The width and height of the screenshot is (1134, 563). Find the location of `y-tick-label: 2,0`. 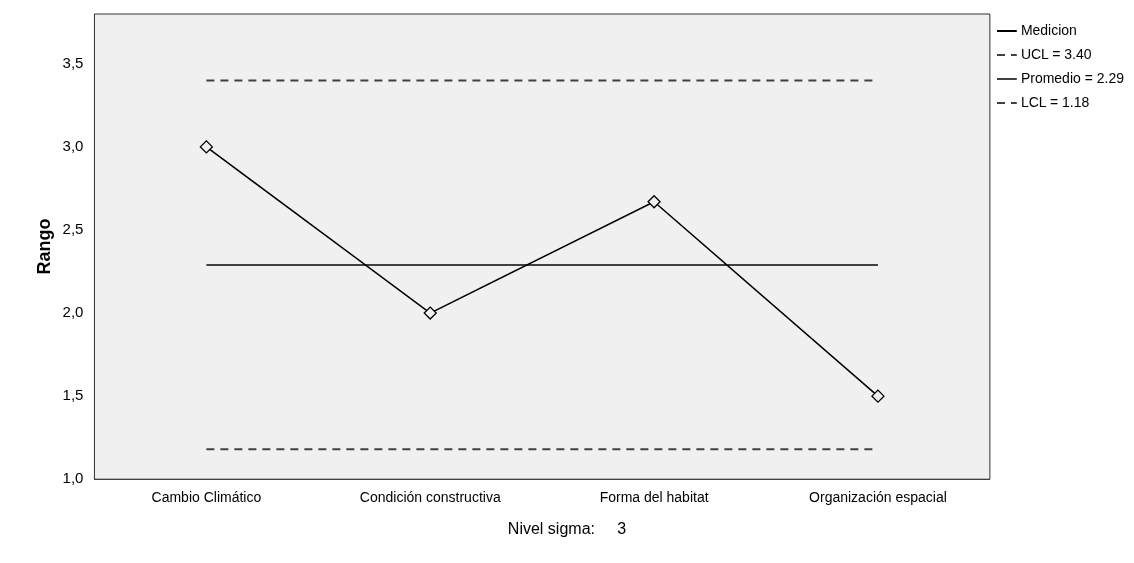

y-tick-label: 2,0 is located at coordinates (73, 312).